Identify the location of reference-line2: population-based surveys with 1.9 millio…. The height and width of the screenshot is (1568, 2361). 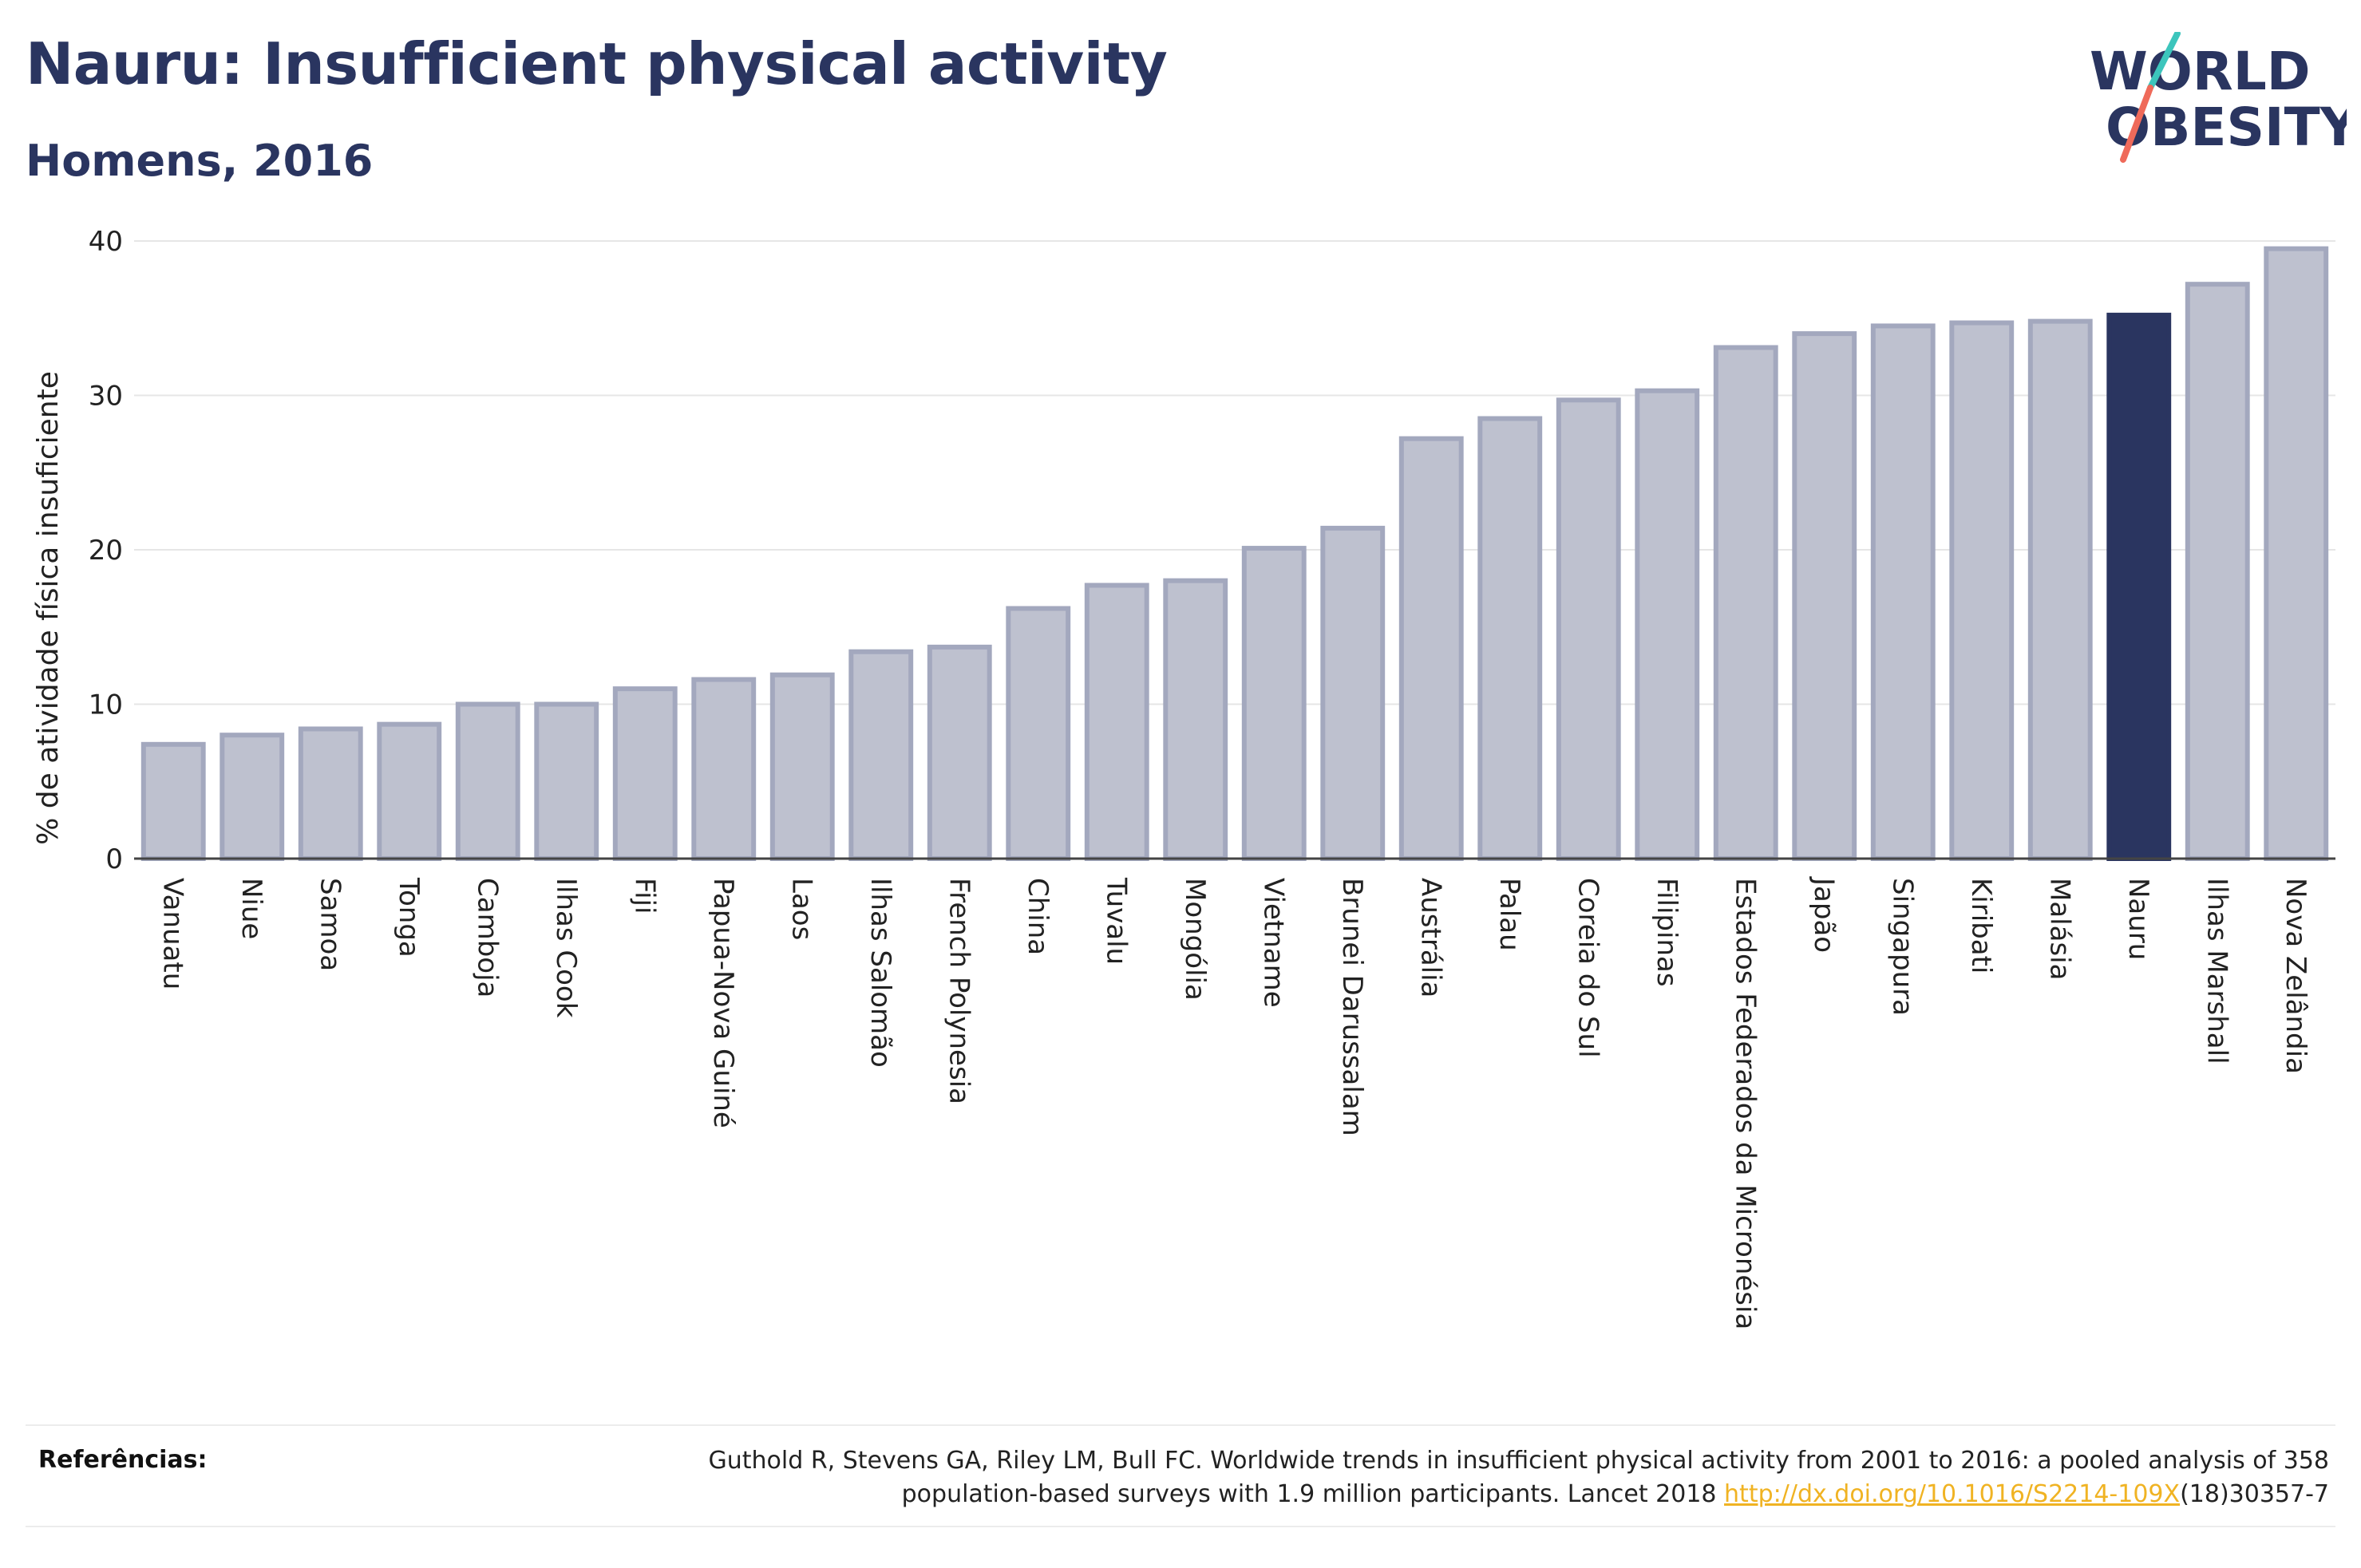
(1309, 1494).